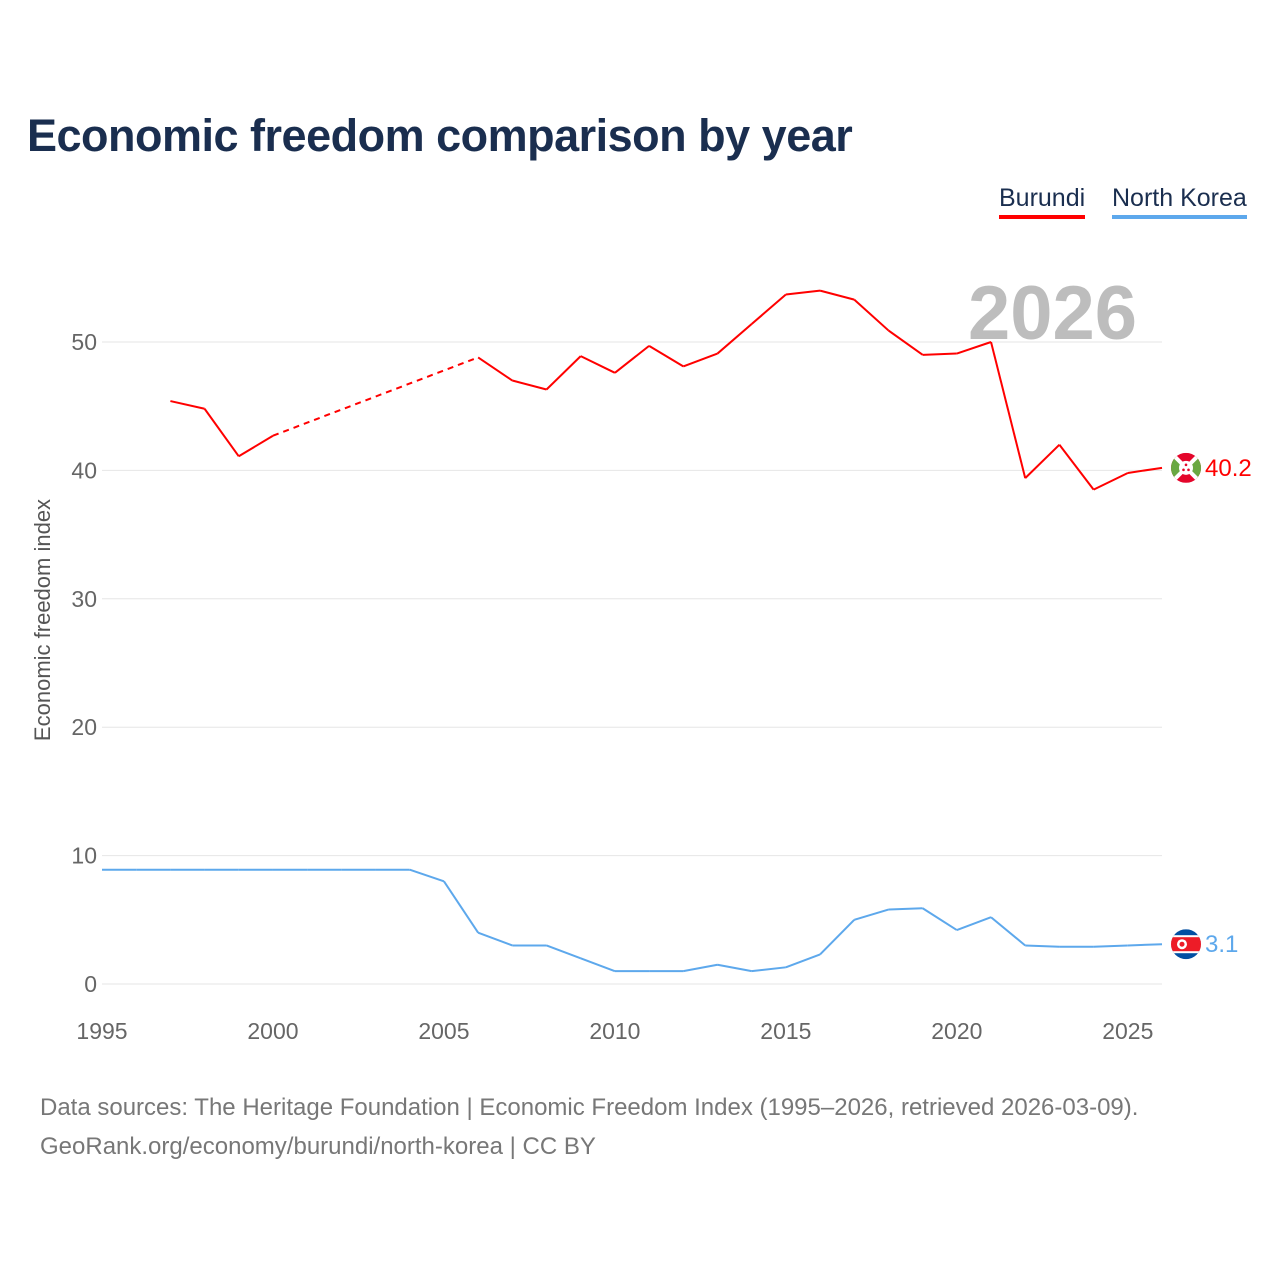 The image size is (1280, 1280). Describe the element at coordinates (1042, 201) in the screenshot. I see `legend-item-burundi: Burundi` at that location.